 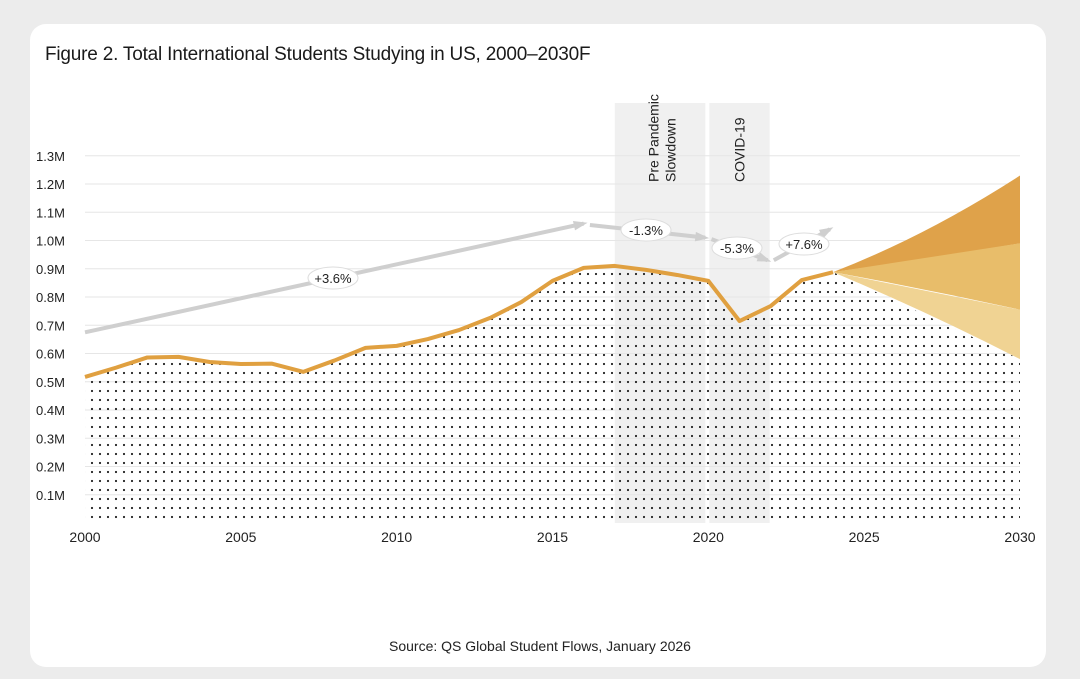 I want to click on y-tick-label: 0.3M, so click(x=50, y=438).